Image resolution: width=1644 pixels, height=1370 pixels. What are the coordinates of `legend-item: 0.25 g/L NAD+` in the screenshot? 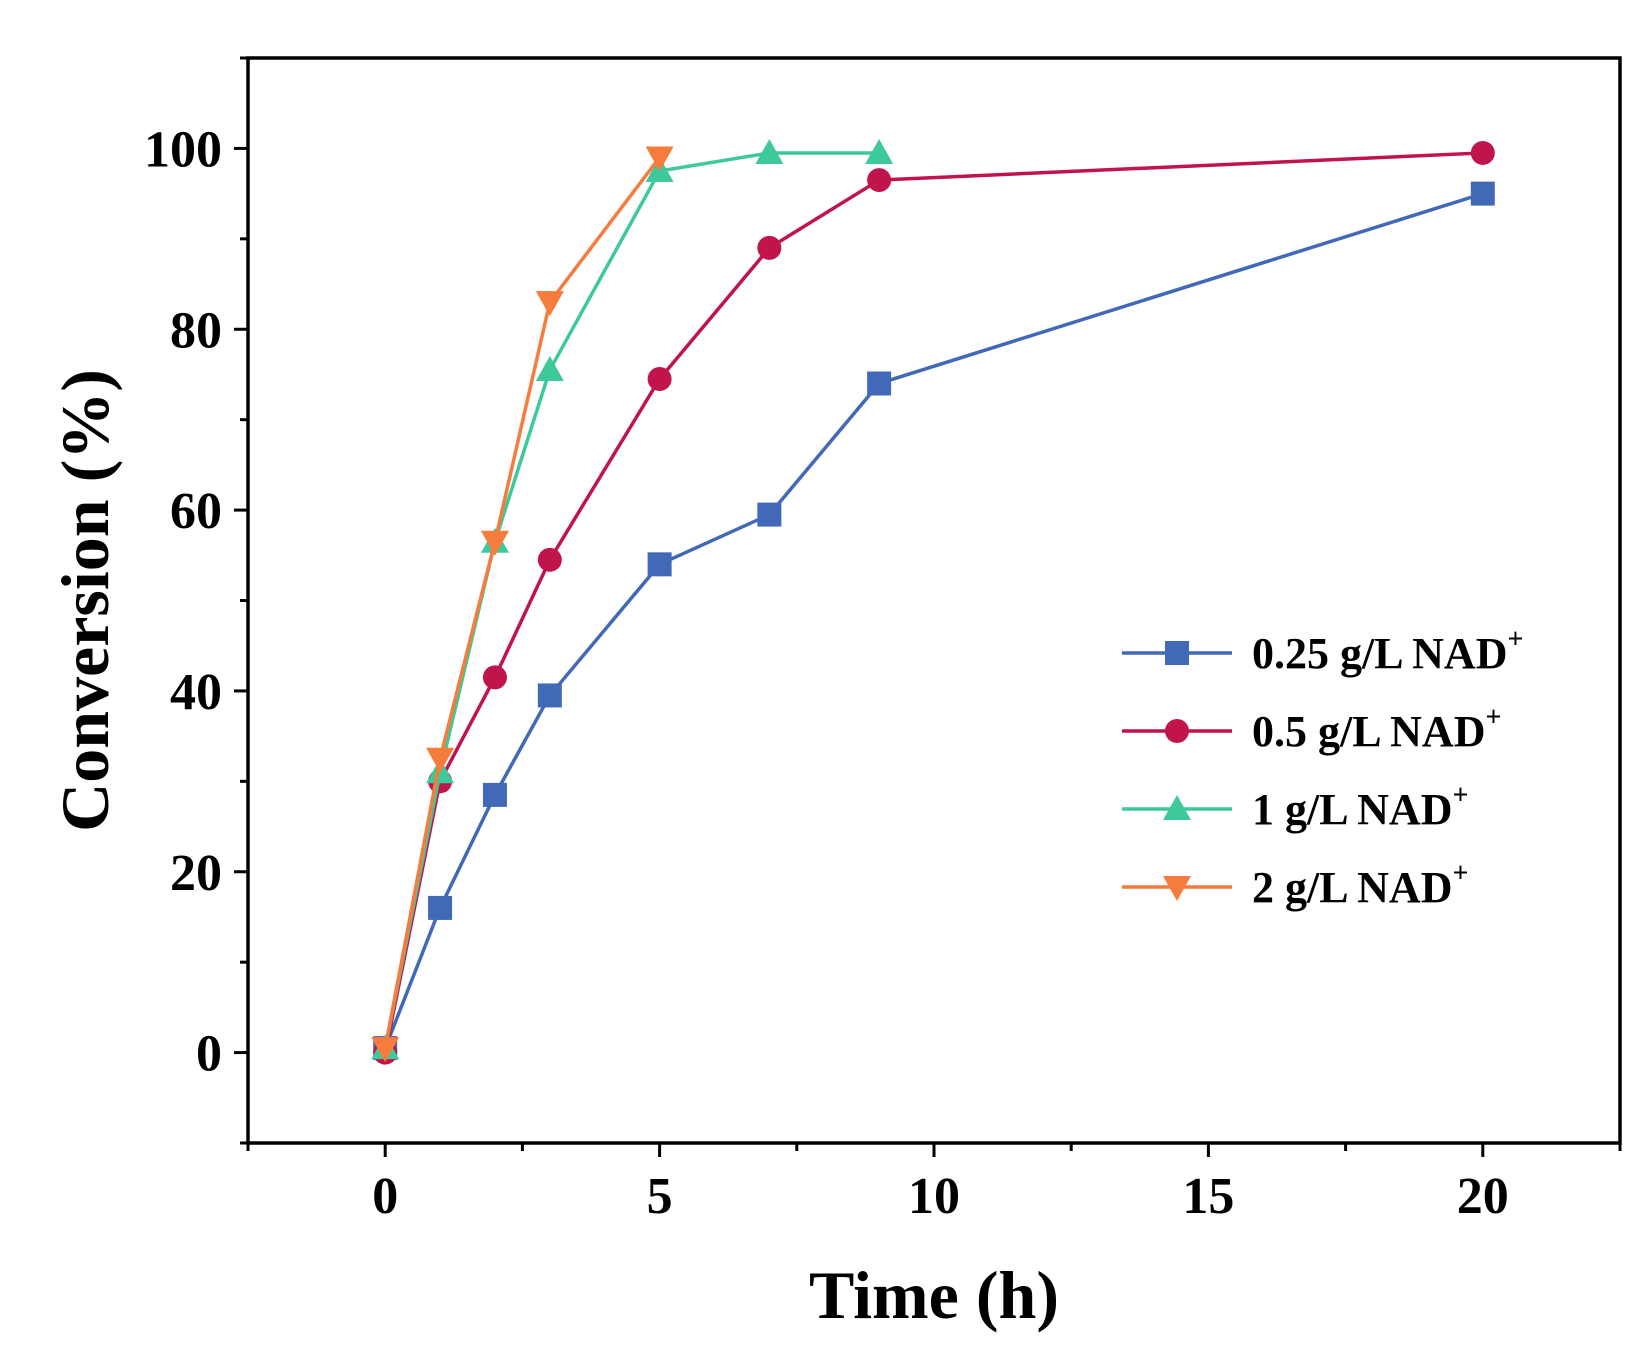 It's located at (1322, 651).